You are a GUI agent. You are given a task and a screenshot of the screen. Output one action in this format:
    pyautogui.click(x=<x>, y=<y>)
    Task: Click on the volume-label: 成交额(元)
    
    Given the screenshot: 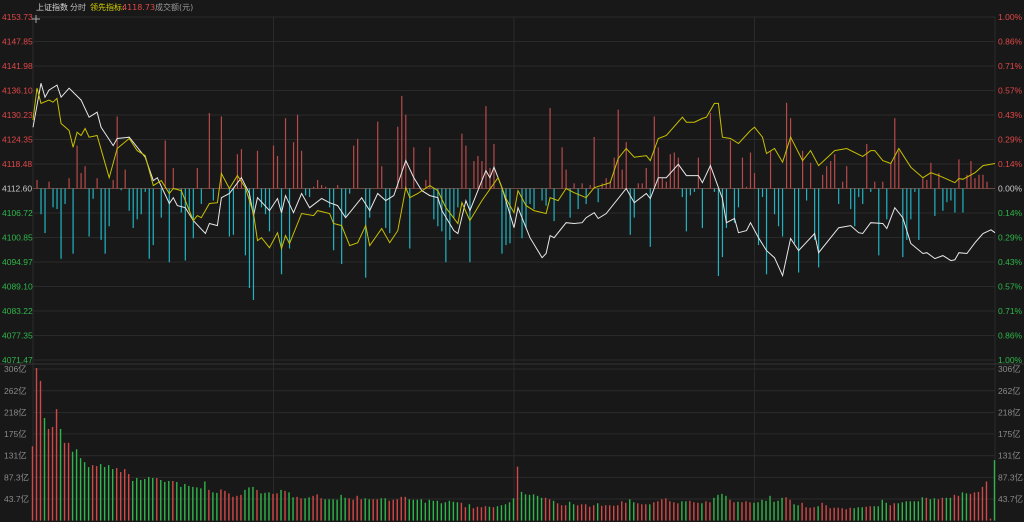 What is the action you would take?
    pyautogui.click(x=174, y=7)
    